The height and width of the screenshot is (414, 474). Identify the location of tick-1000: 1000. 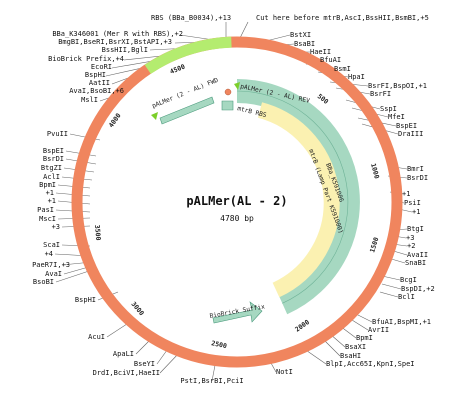
(375, 170).